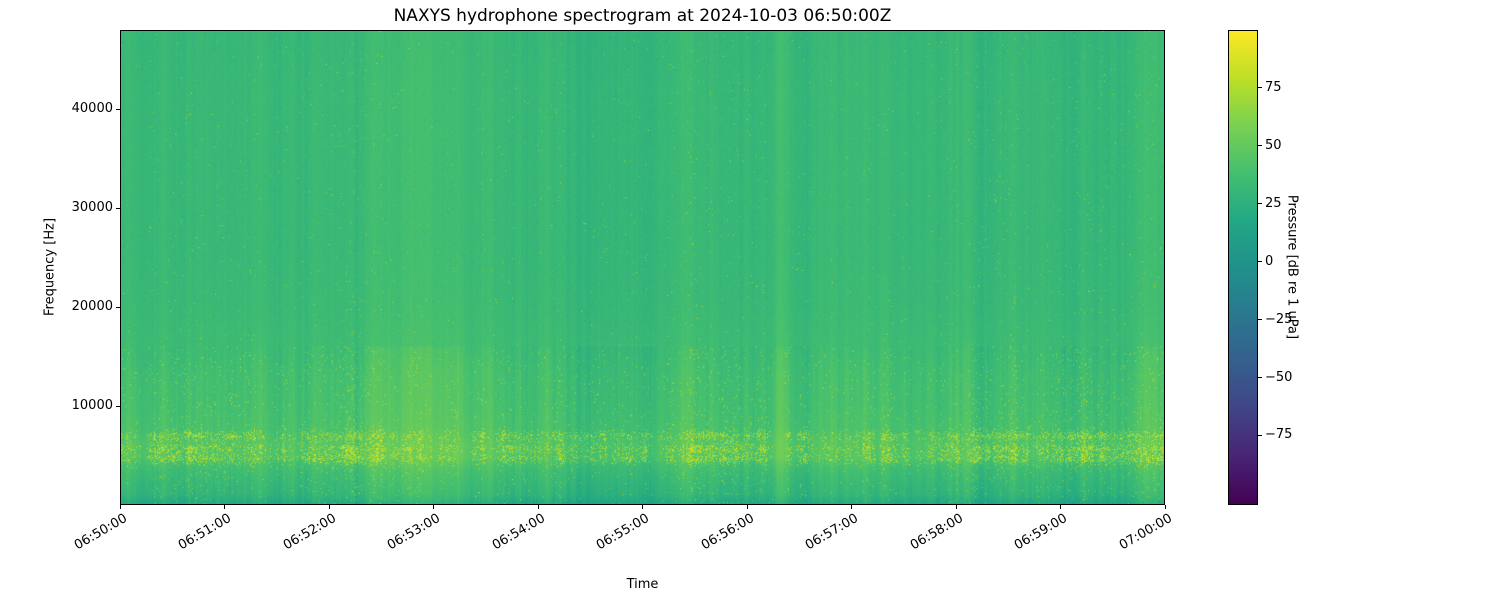 The width and height of the screenshot is (1500, 600). What do you see at coordinates (622, 532) in the screenshot?
I see `x-tick-label: 06:55:00` at bounding box center [622, 532].